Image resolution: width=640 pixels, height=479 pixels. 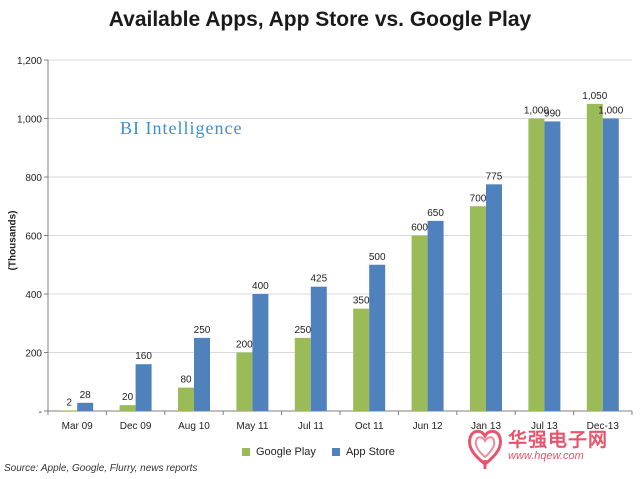 I want to click on legend: Google Play App Store, so click(x=318, y=452).